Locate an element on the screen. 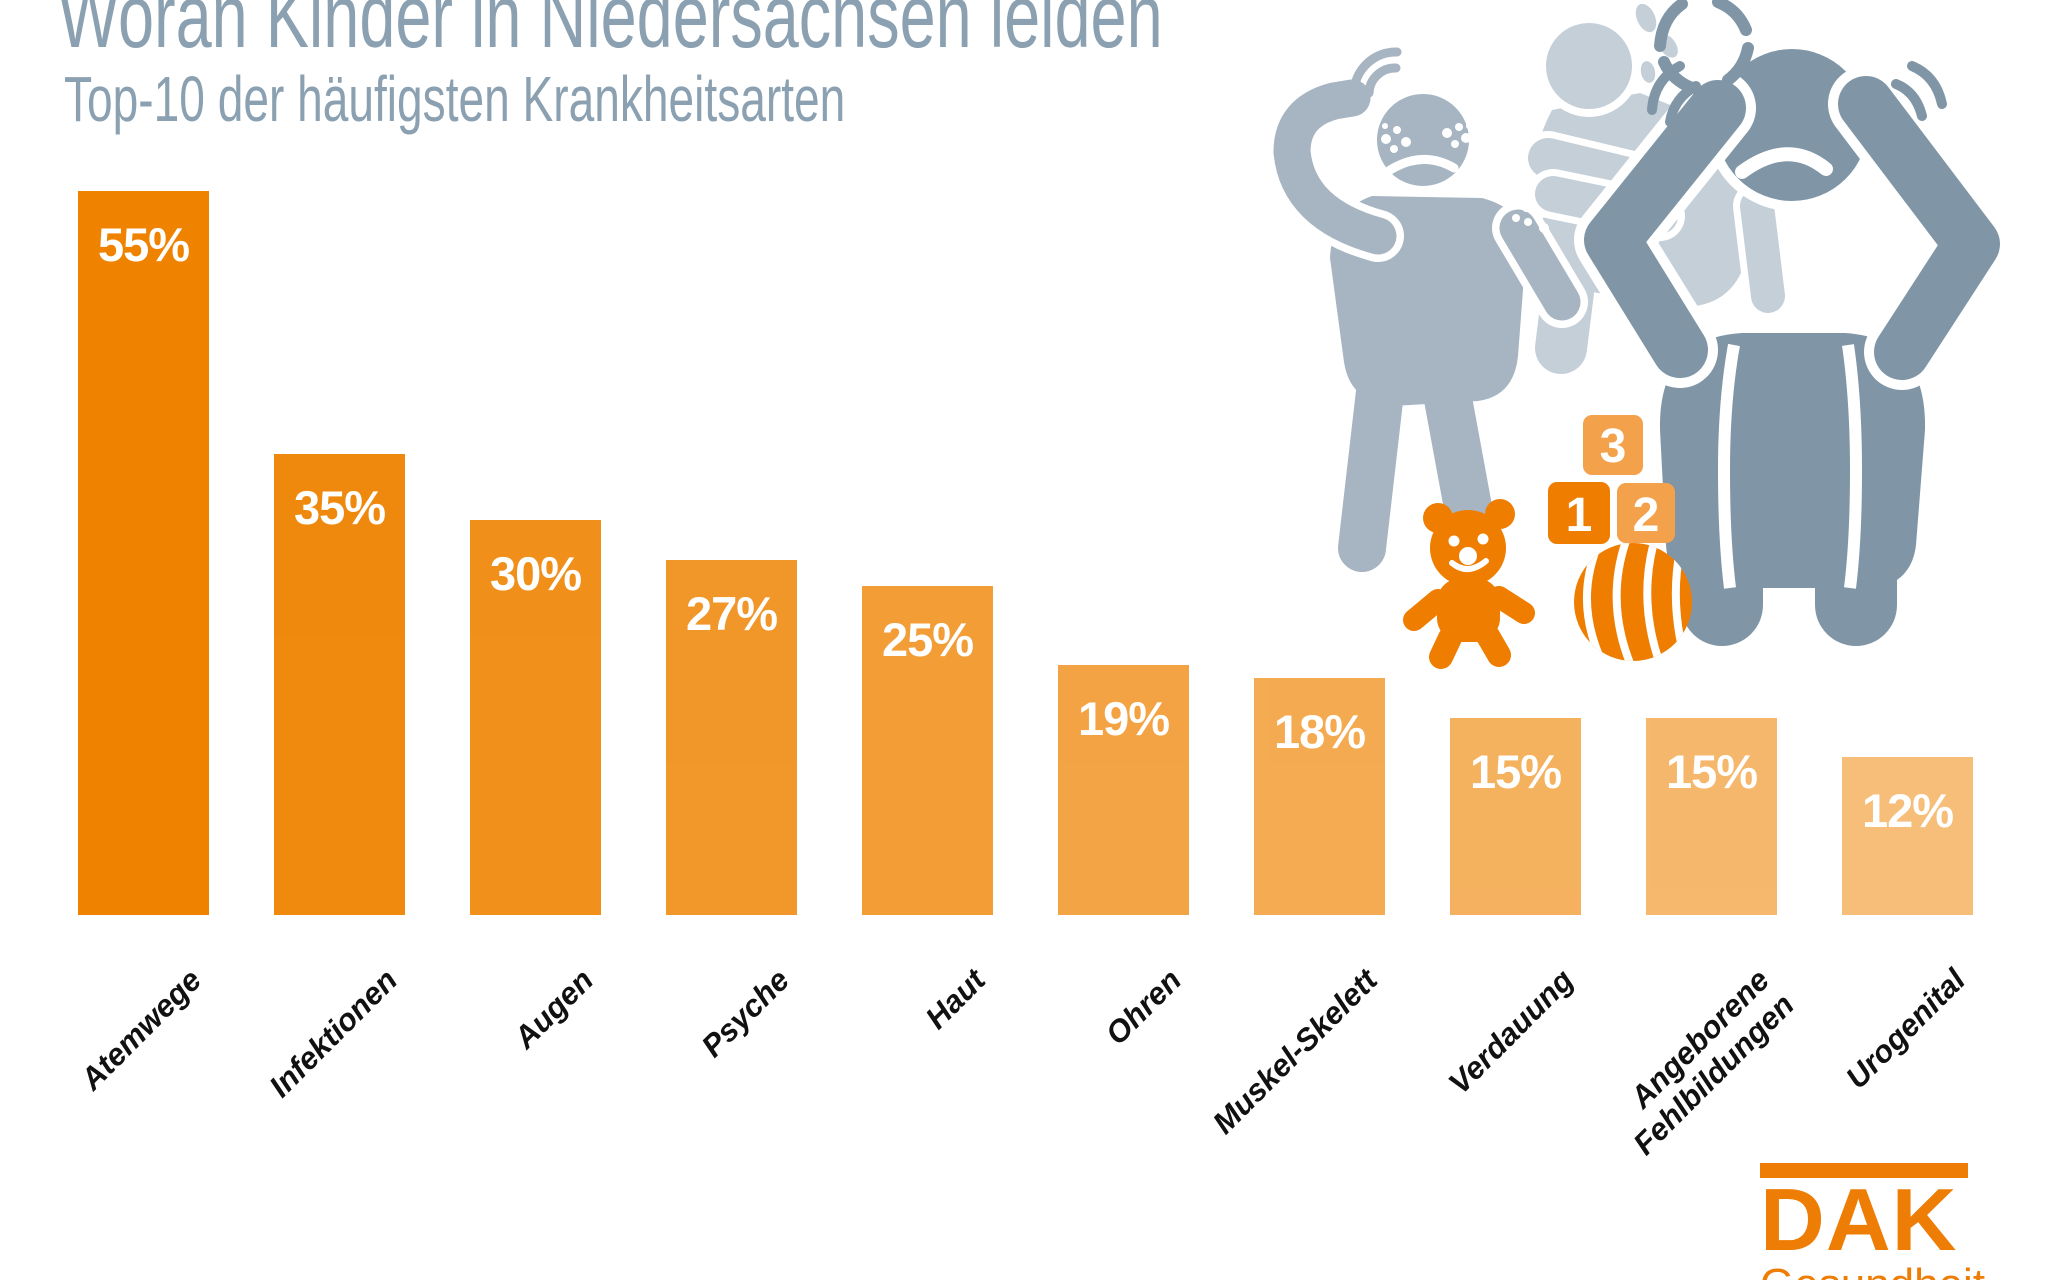 The width and height of the screenshot is (2048, 1280). dak-logo-bar is located at coordinates (1864, 1170).